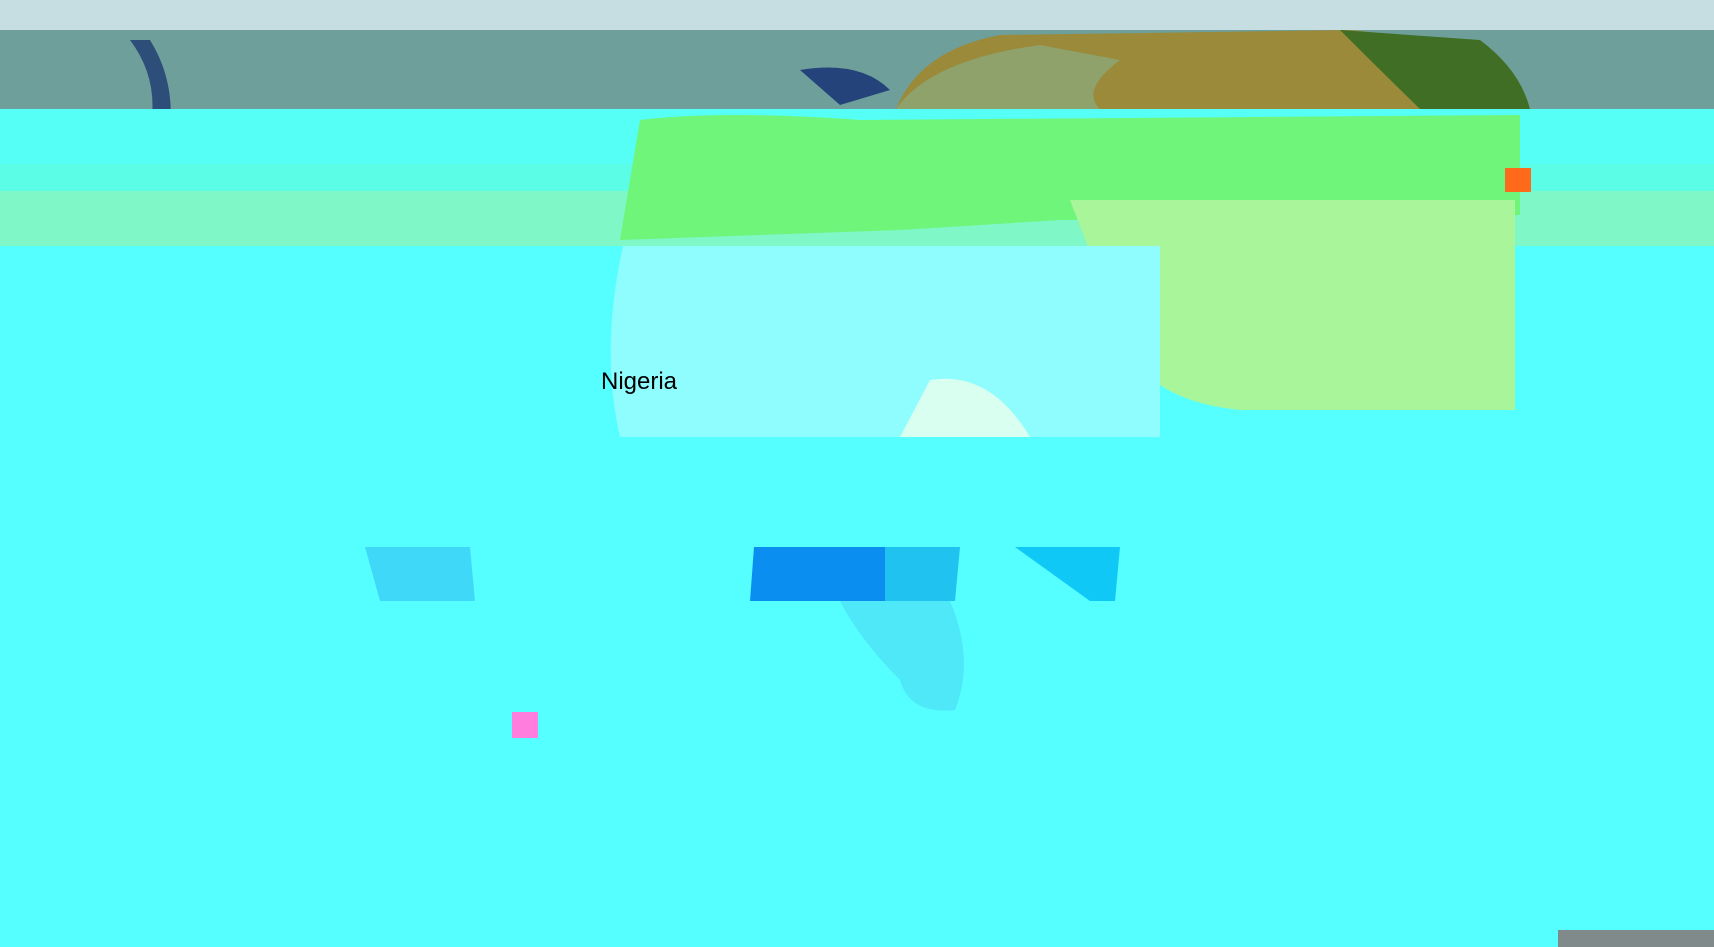 The image size is (1714, 947). What do you see at coordinates (857, 15) in the screenshot?
I see `top-band` at bounding box center [857, 15].